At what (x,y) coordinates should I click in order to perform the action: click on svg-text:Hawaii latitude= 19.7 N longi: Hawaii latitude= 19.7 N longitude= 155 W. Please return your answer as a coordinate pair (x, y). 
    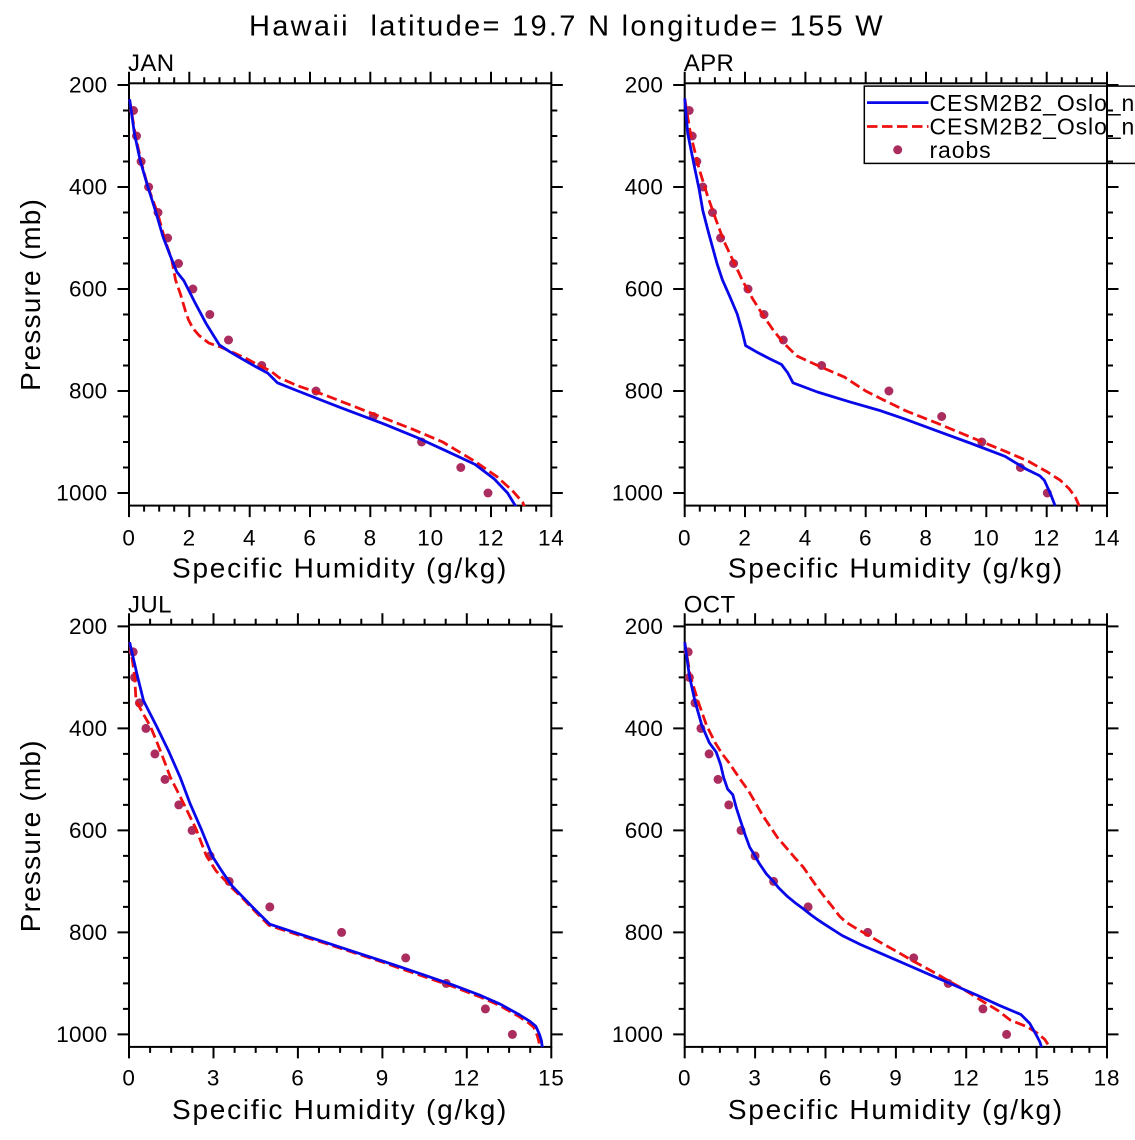
    Looking at the image, I should click on (567, 27).